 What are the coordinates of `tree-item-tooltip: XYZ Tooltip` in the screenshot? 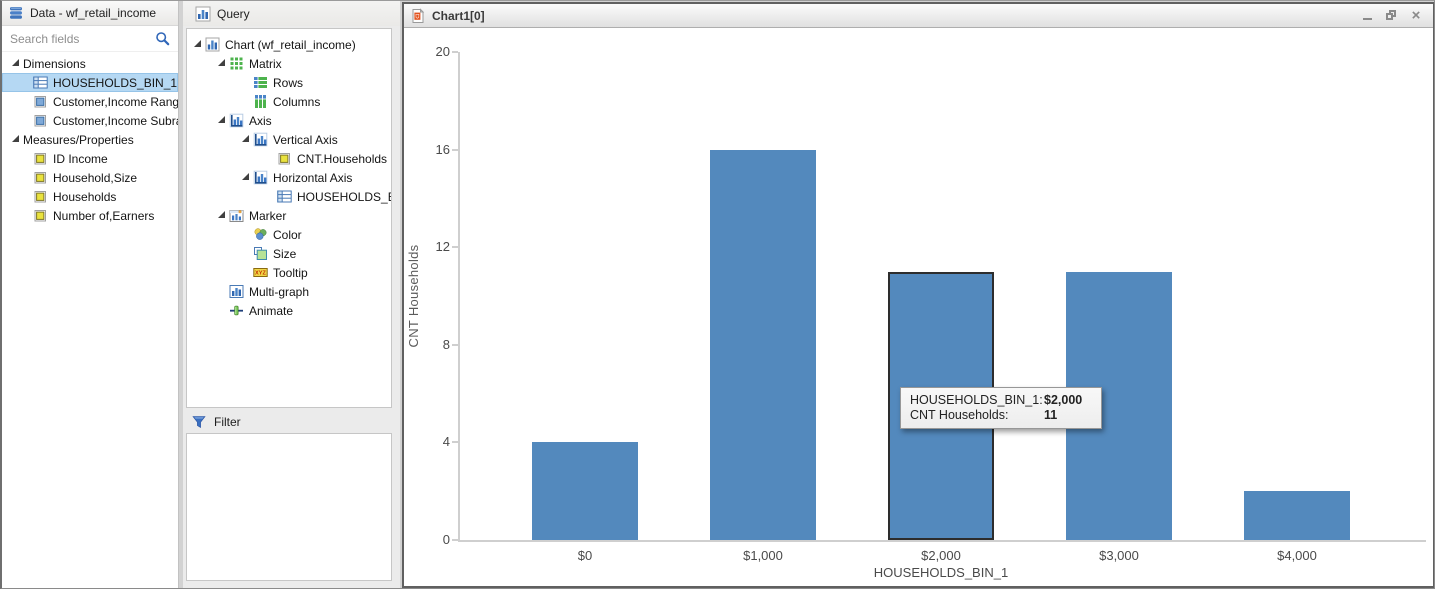 It's located at (289, 272).